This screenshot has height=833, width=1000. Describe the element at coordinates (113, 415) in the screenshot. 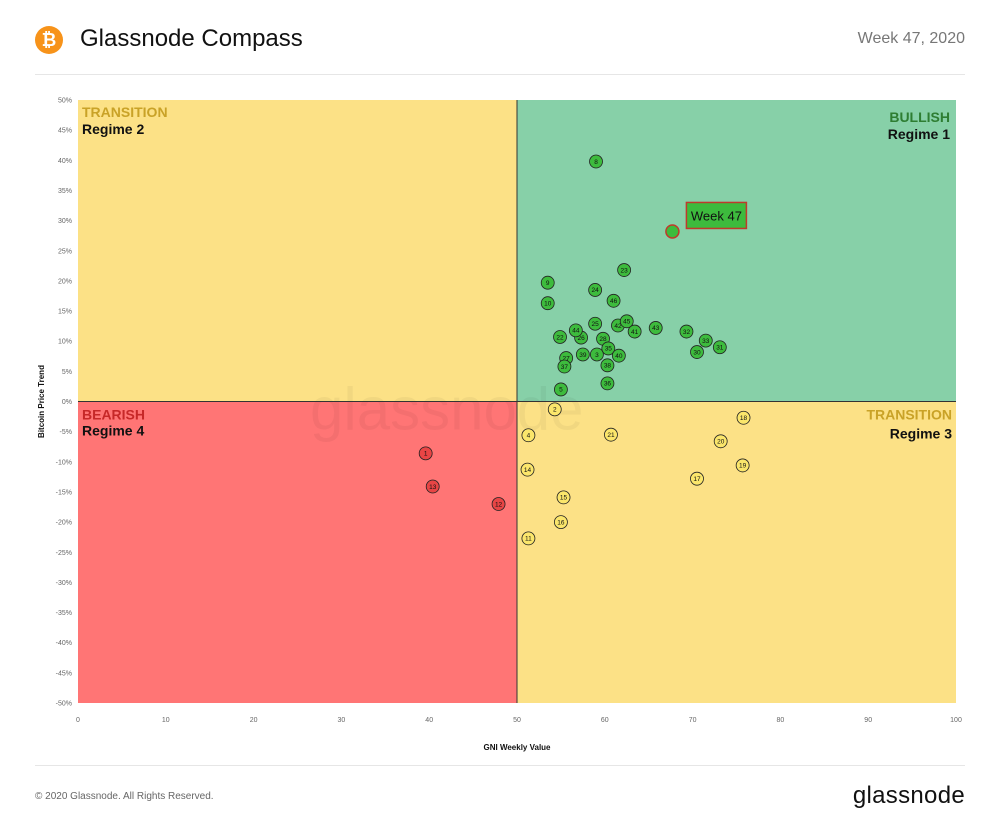

I see `quadrant-label-bearish: BEARISH` at that location.